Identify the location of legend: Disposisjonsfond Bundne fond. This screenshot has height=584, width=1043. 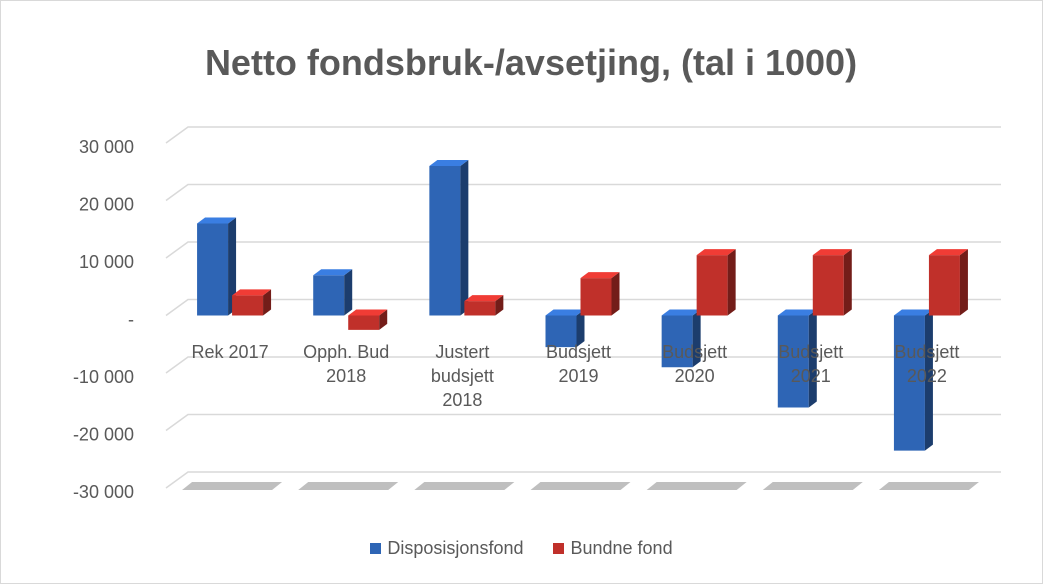
(521, 548).